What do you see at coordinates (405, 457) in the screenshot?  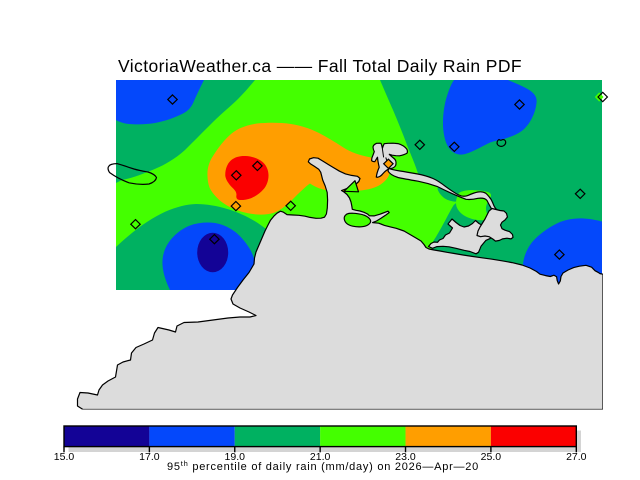 I see `svg-text: 23.0` at bounding box center [405, 457].